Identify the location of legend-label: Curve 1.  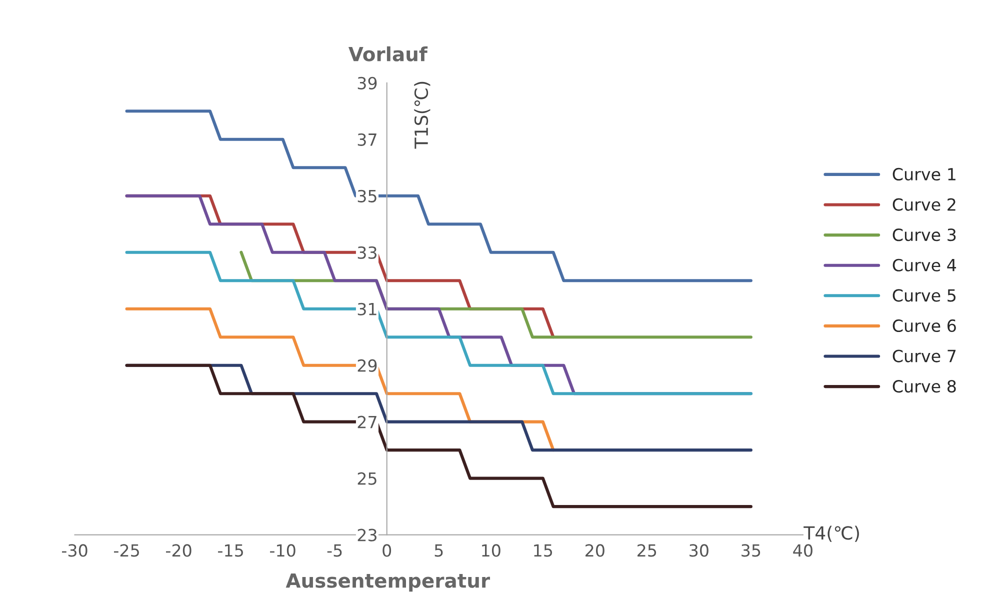
(924, 174).